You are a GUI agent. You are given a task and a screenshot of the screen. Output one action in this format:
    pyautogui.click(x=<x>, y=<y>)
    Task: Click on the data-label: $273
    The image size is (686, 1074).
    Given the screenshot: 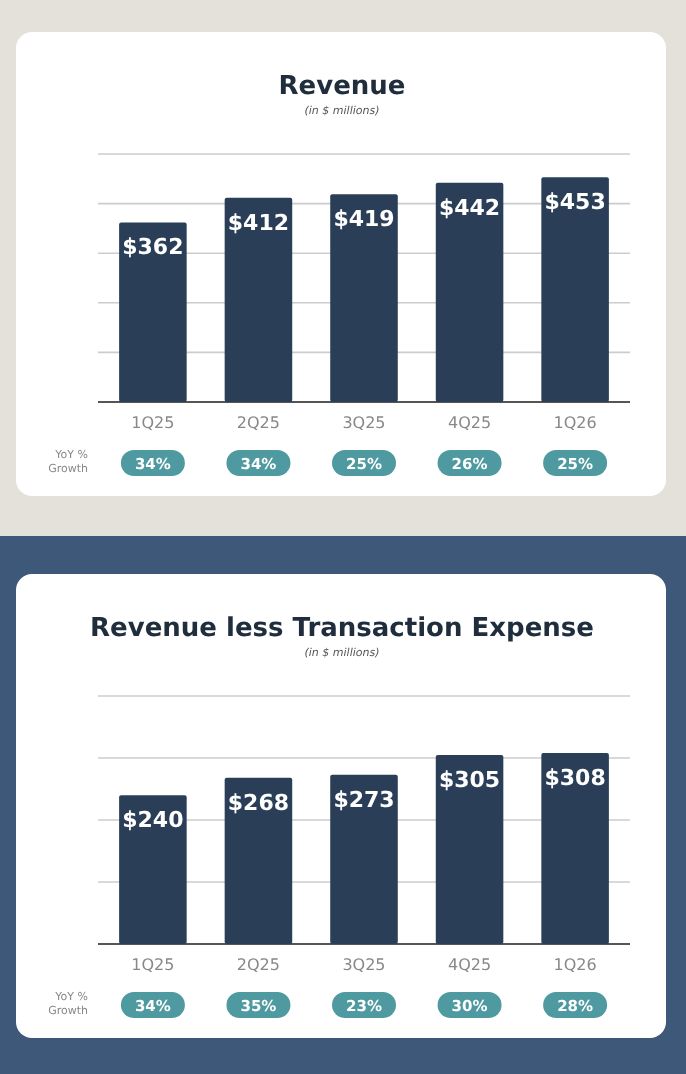 What is the action you would take?
    pyautogui.click(x=364, y=799)
    